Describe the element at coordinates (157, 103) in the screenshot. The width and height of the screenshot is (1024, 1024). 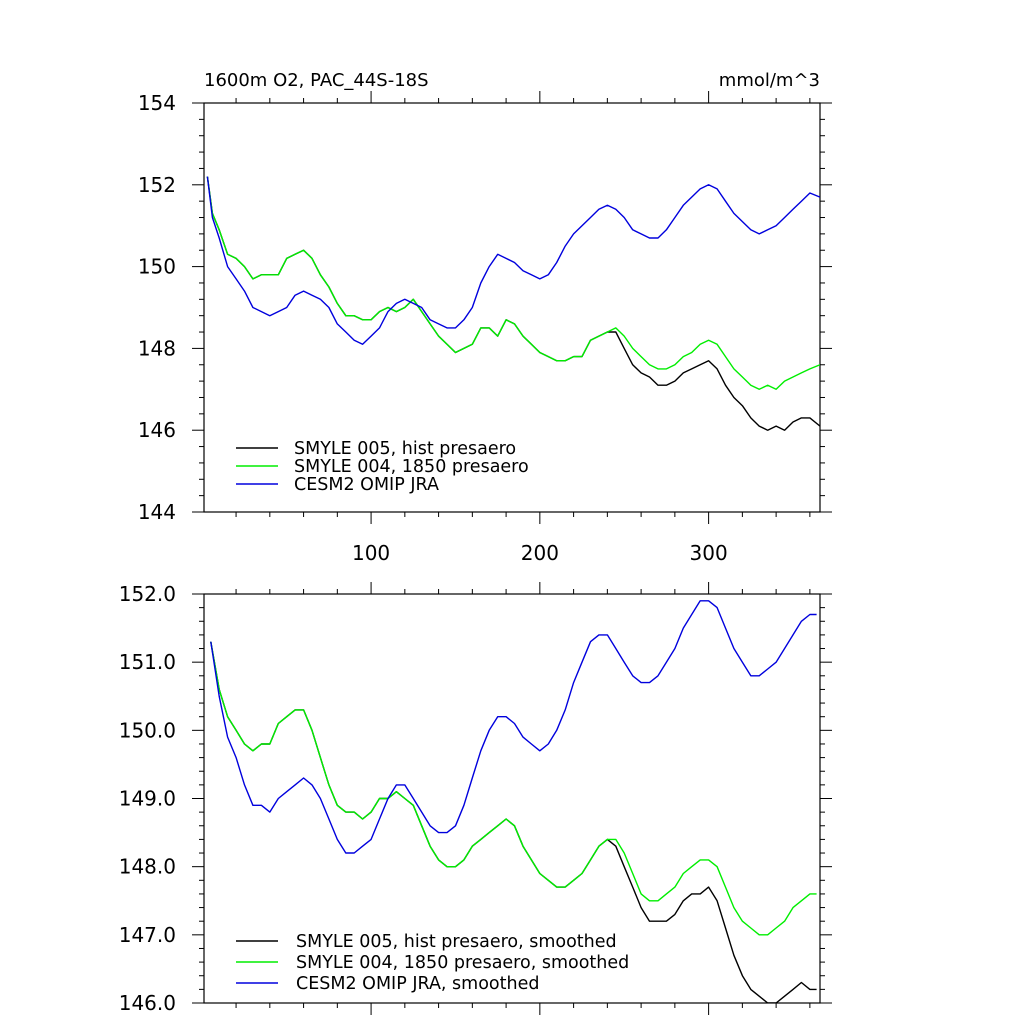
I see `y-tick-label: 154` at that location.